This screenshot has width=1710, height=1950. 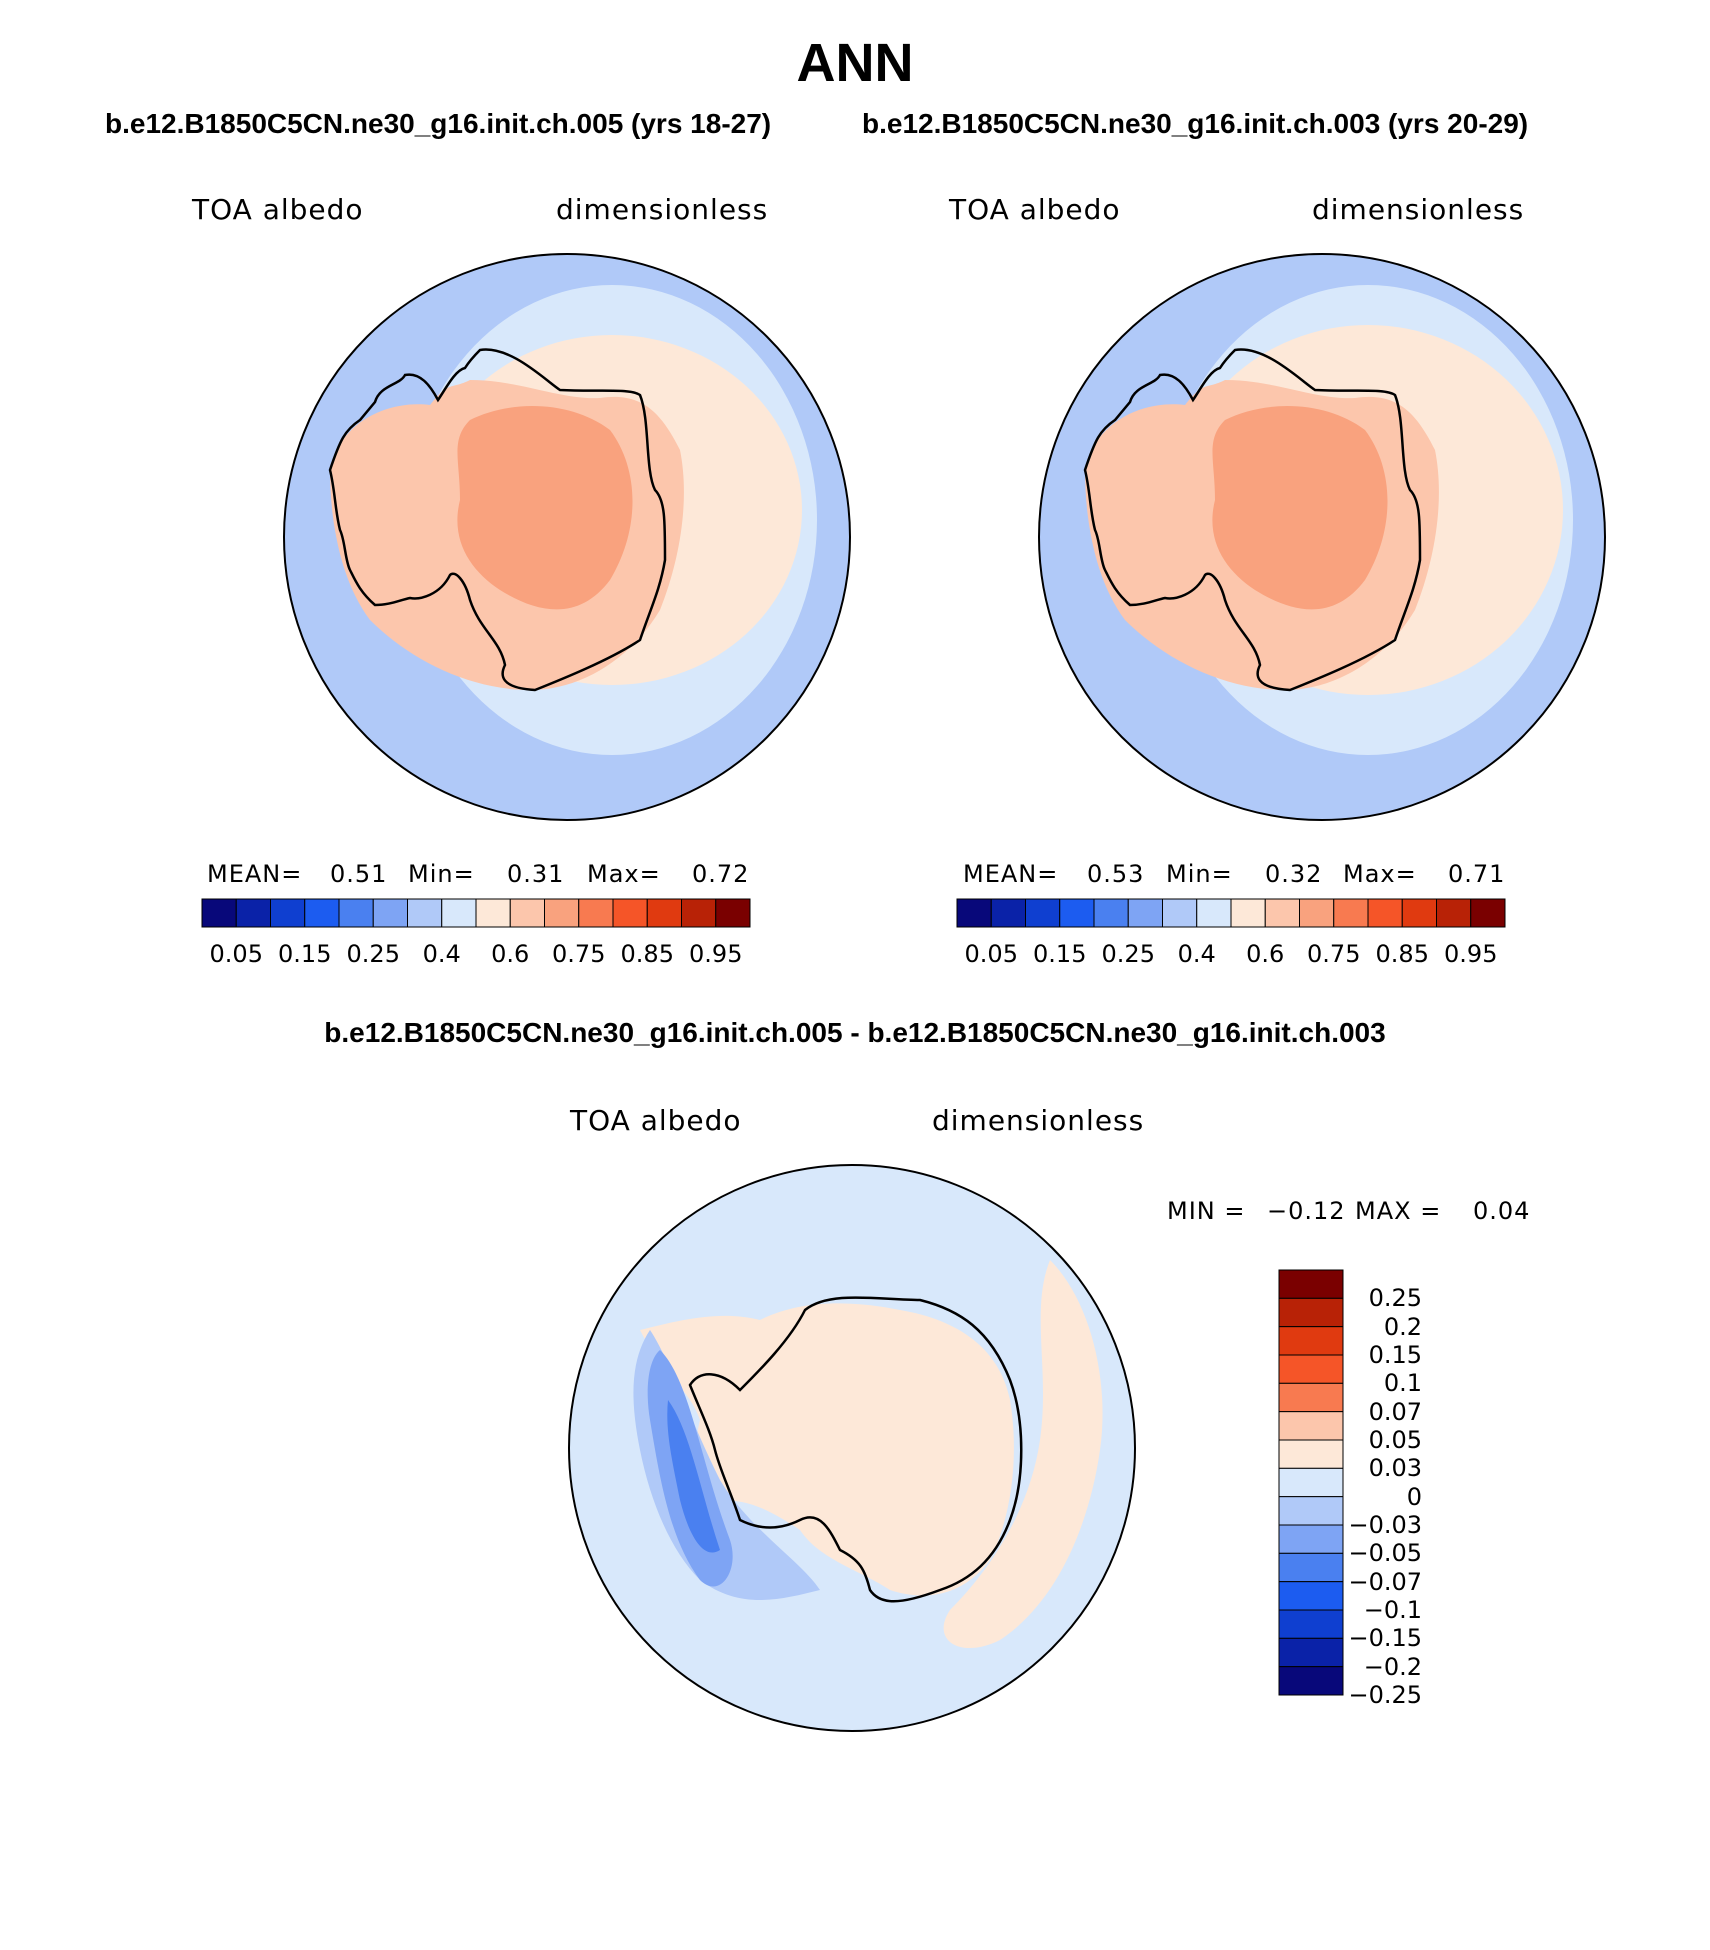 What do you see at coordinates (536, 874) in the screenshot?
I see `panel1-min-value: 0.31` at bounding box center [536, 874].